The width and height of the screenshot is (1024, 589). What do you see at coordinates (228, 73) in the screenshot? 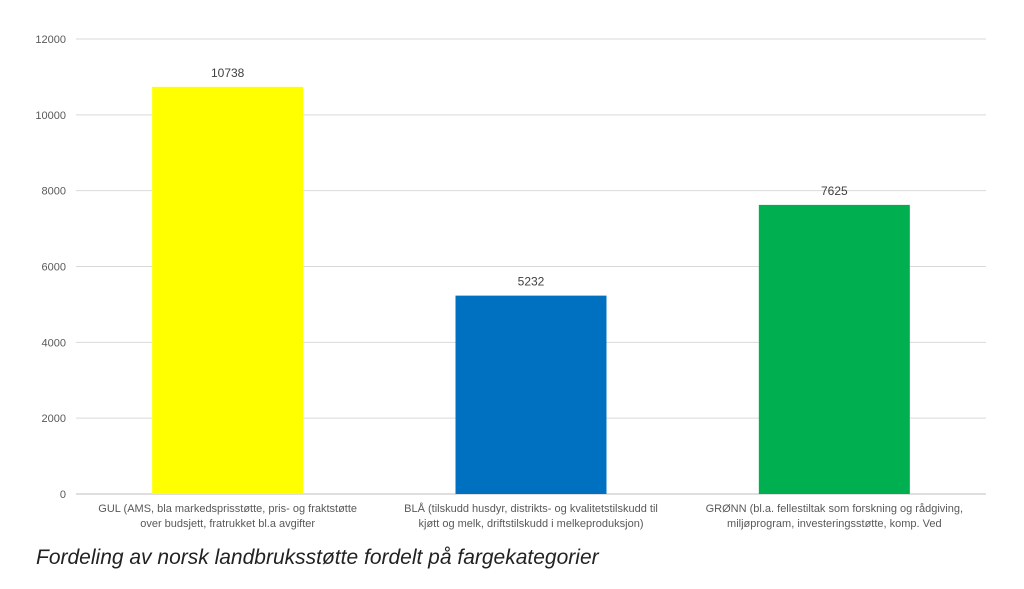
I see `data-label-1: 10738` at bounding box center [228, 73].